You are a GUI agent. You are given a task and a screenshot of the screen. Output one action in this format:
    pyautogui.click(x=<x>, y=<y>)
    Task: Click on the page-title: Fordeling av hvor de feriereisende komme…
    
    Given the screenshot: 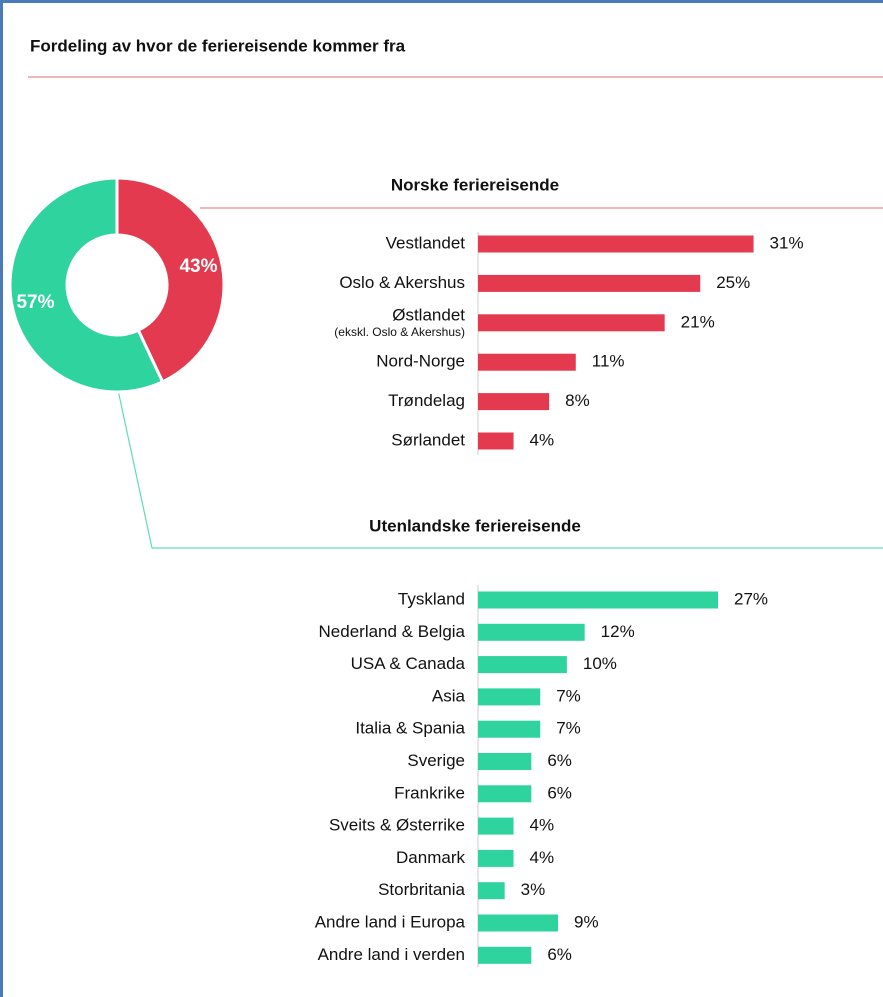 What is the action you would take?
    pyautogui.click(x=218, y=45)
    